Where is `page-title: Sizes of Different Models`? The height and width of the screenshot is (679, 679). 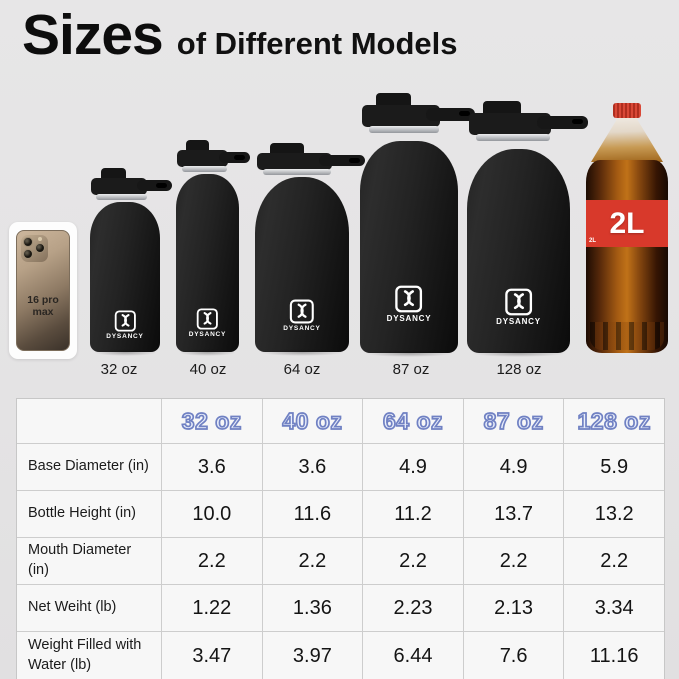
page-title: Sizes of Different Models is located at coordinates (240, 35).